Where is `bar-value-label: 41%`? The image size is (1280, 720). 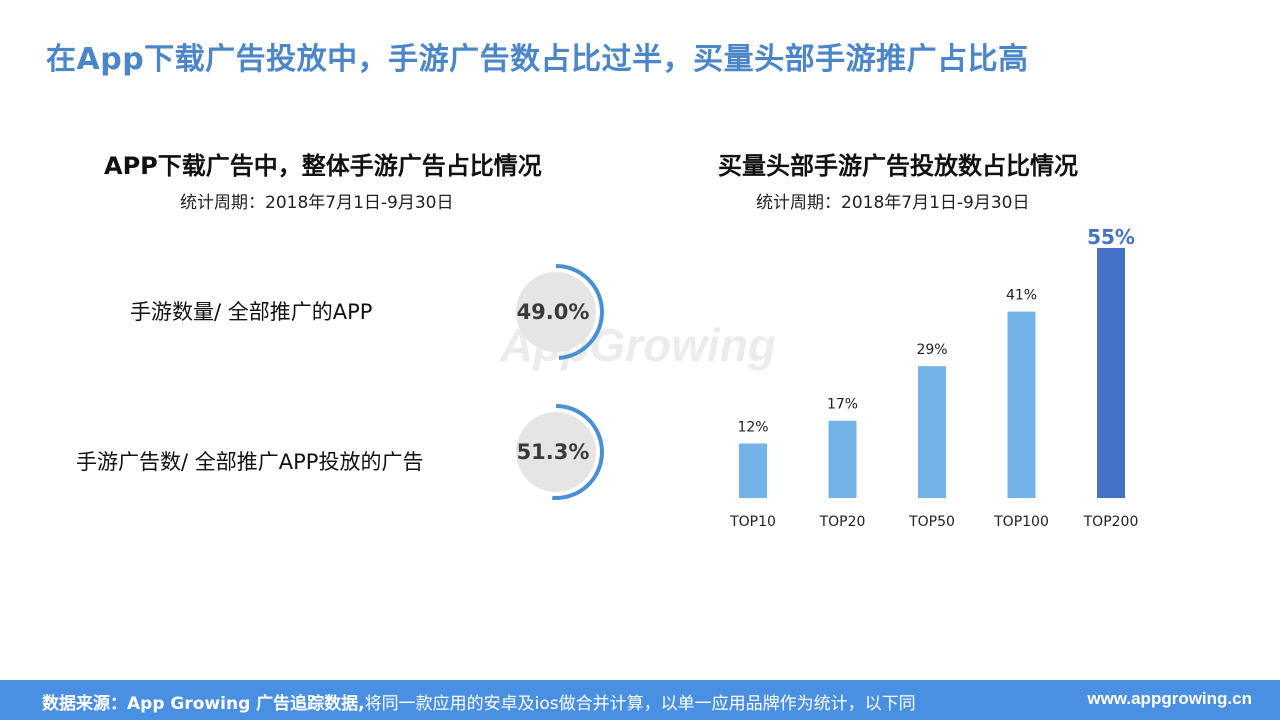 bar-value-label: 41% is located at coordinates (1021, 296).